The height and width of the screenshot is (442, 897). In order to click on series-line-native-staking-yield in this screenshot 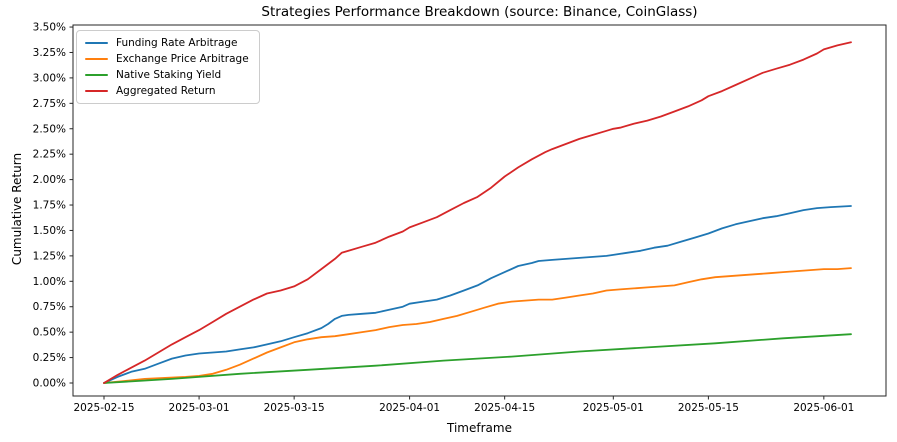, I will do `click(477, 358)`.